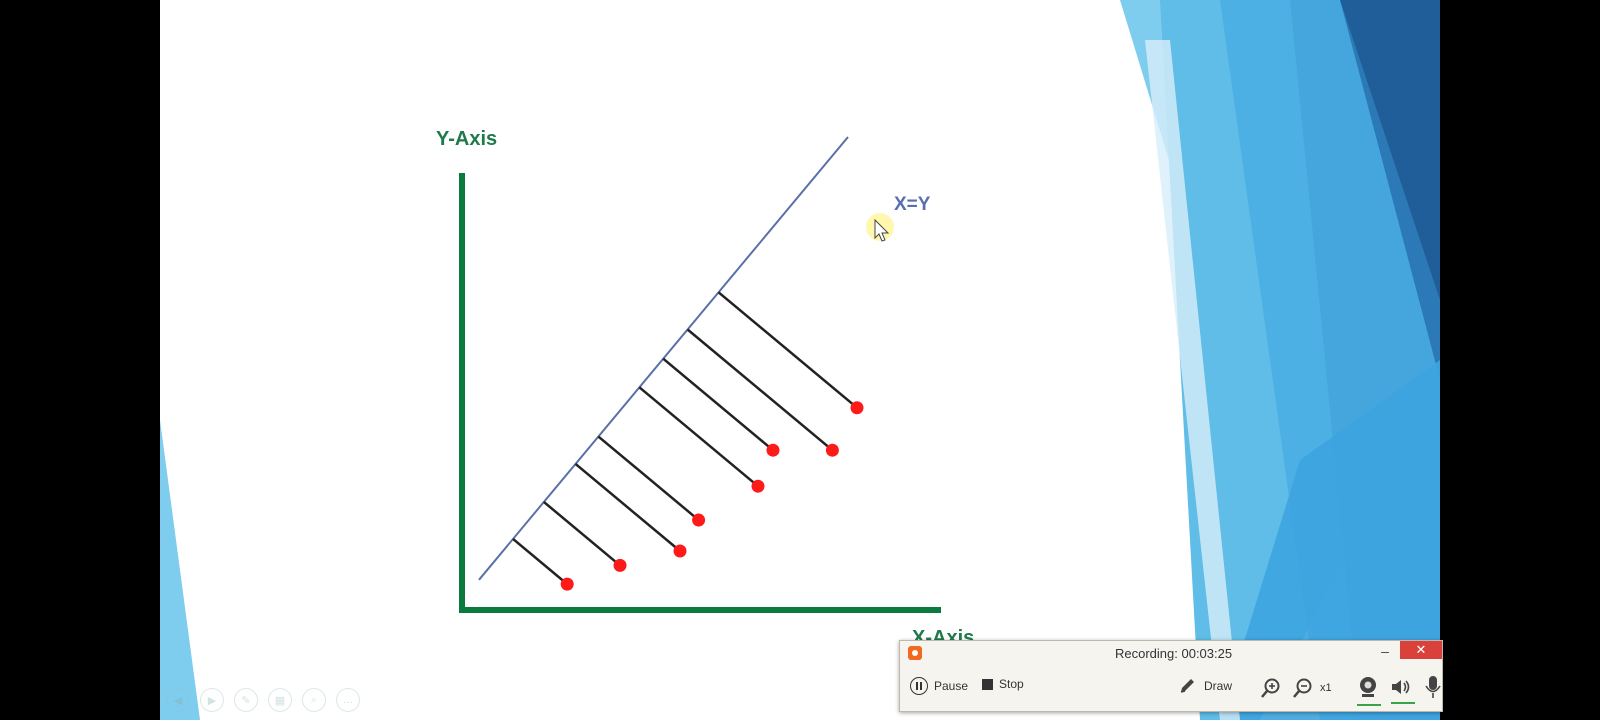  Describe the element at coordinates (1187, 686) in the screenshot. I see `pencil-icon` at that location.